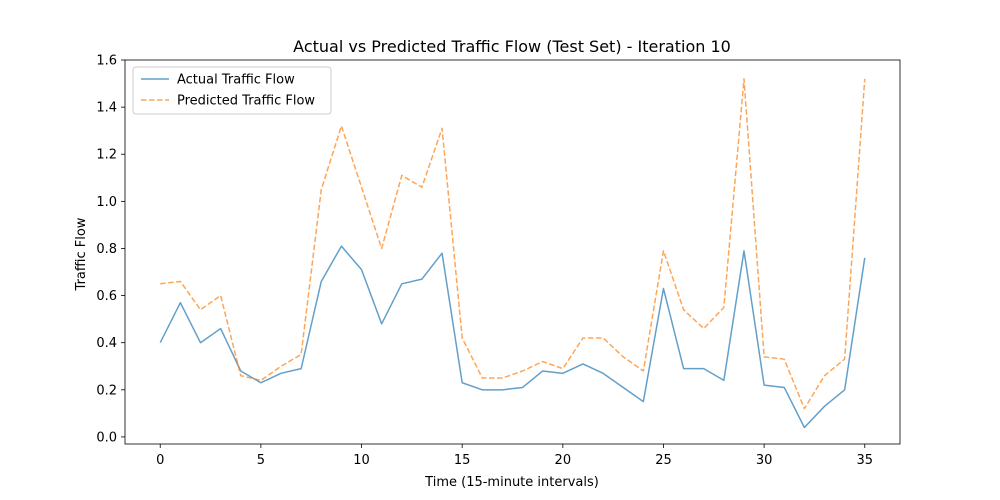 The width and height of the screenshot is (1000, 500). I want to click on legend-label-actual: Actual Traffic Flow, so click(236, 80).